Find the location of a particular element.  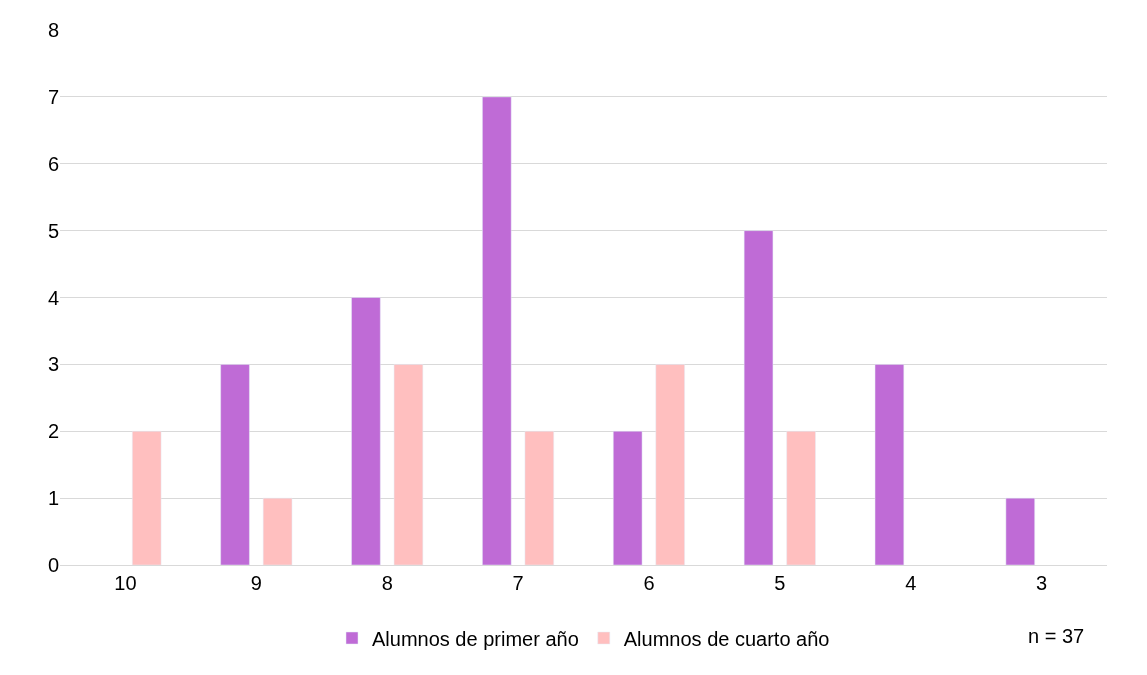

y-tick-label: 4 is located at coordinates (53, 297).